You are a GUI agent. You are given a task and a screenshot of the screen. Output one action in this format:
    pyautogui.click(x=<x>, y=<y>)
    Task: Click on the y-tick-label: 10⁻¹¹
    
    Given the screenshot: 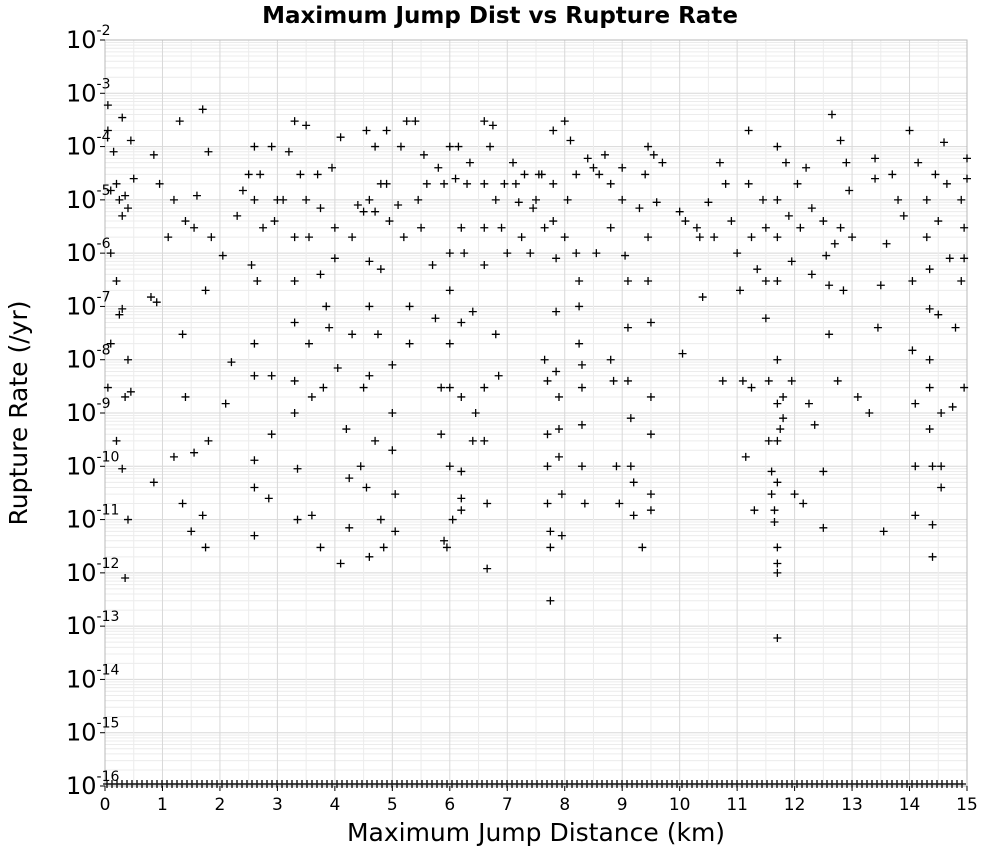 What is the action you would take?
    pyautogui.click(x=92, y=518)
    